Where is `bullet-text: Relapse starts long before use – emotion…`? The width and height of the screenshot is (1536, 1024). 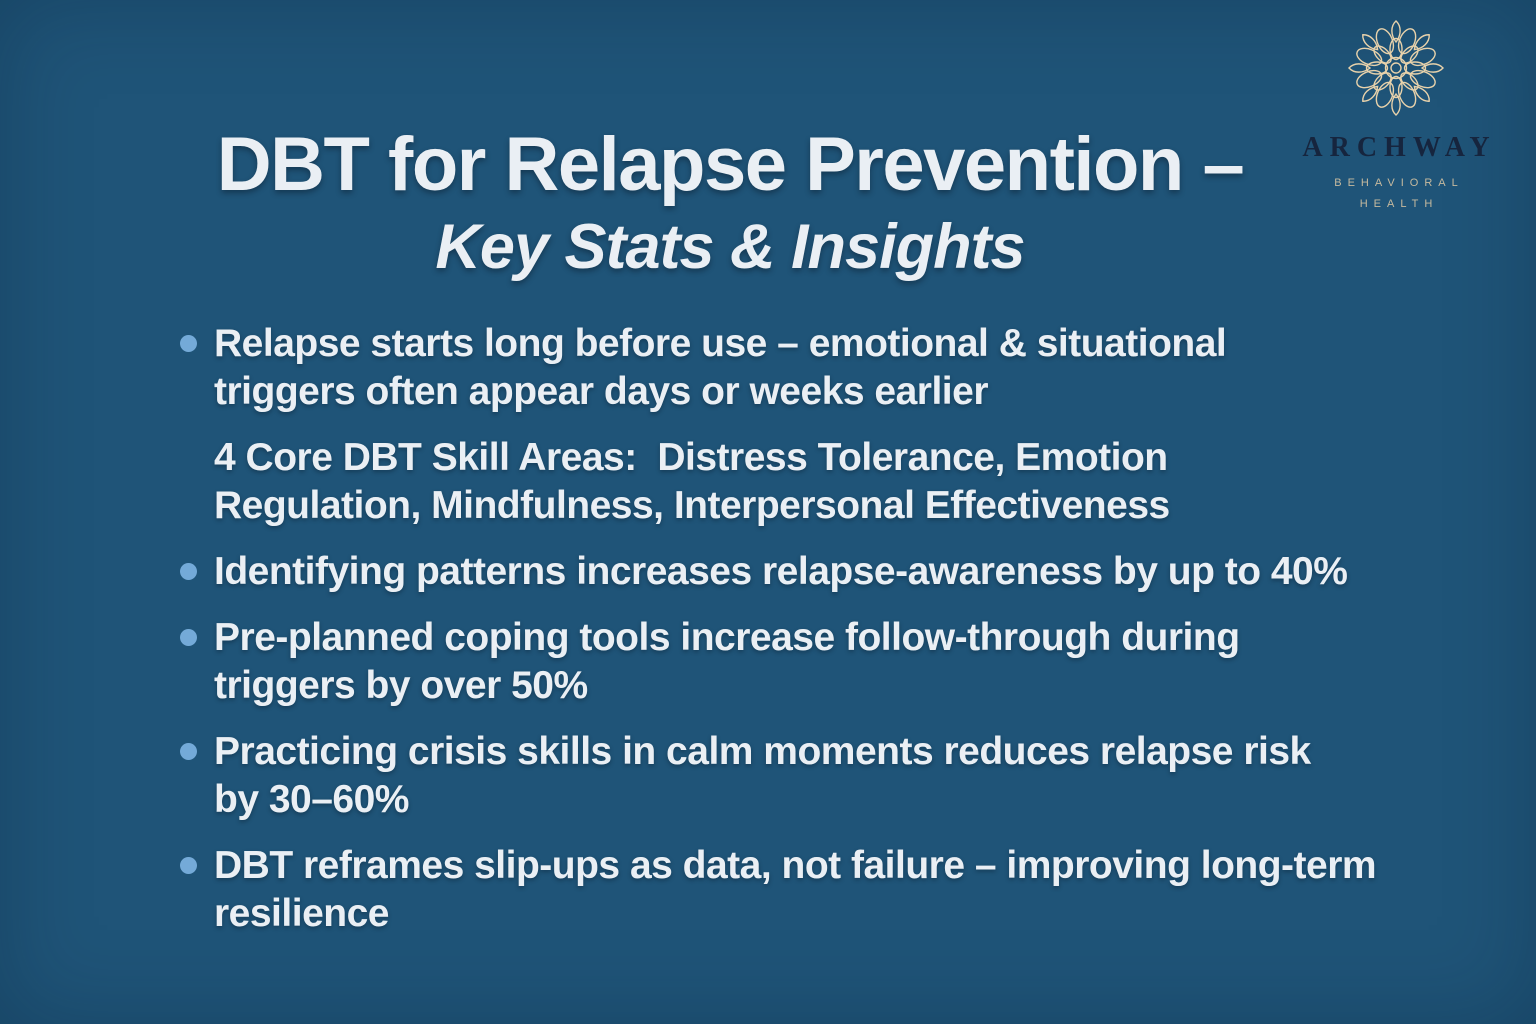
bullet-text: Relapse starts long before use – emotion… is located at coordinates (720, 367).